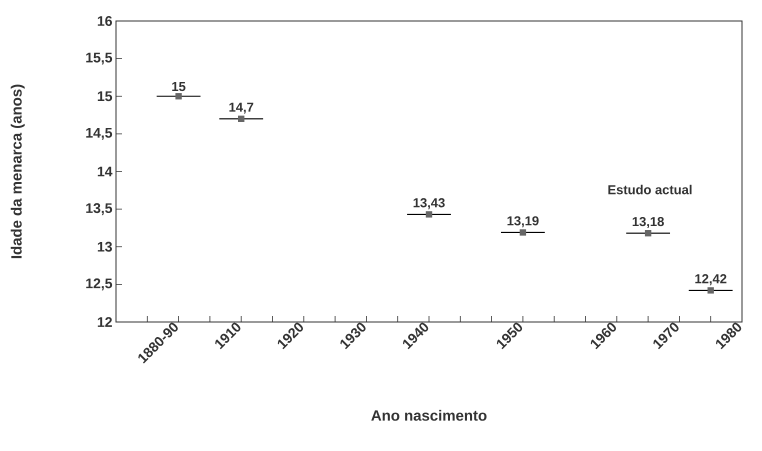 This screenshot has width=762, height=451. What do you see at coordinates (523, 222) in the screenshot?
I see `data-label: 13,19` at bounding box center [523, 222].